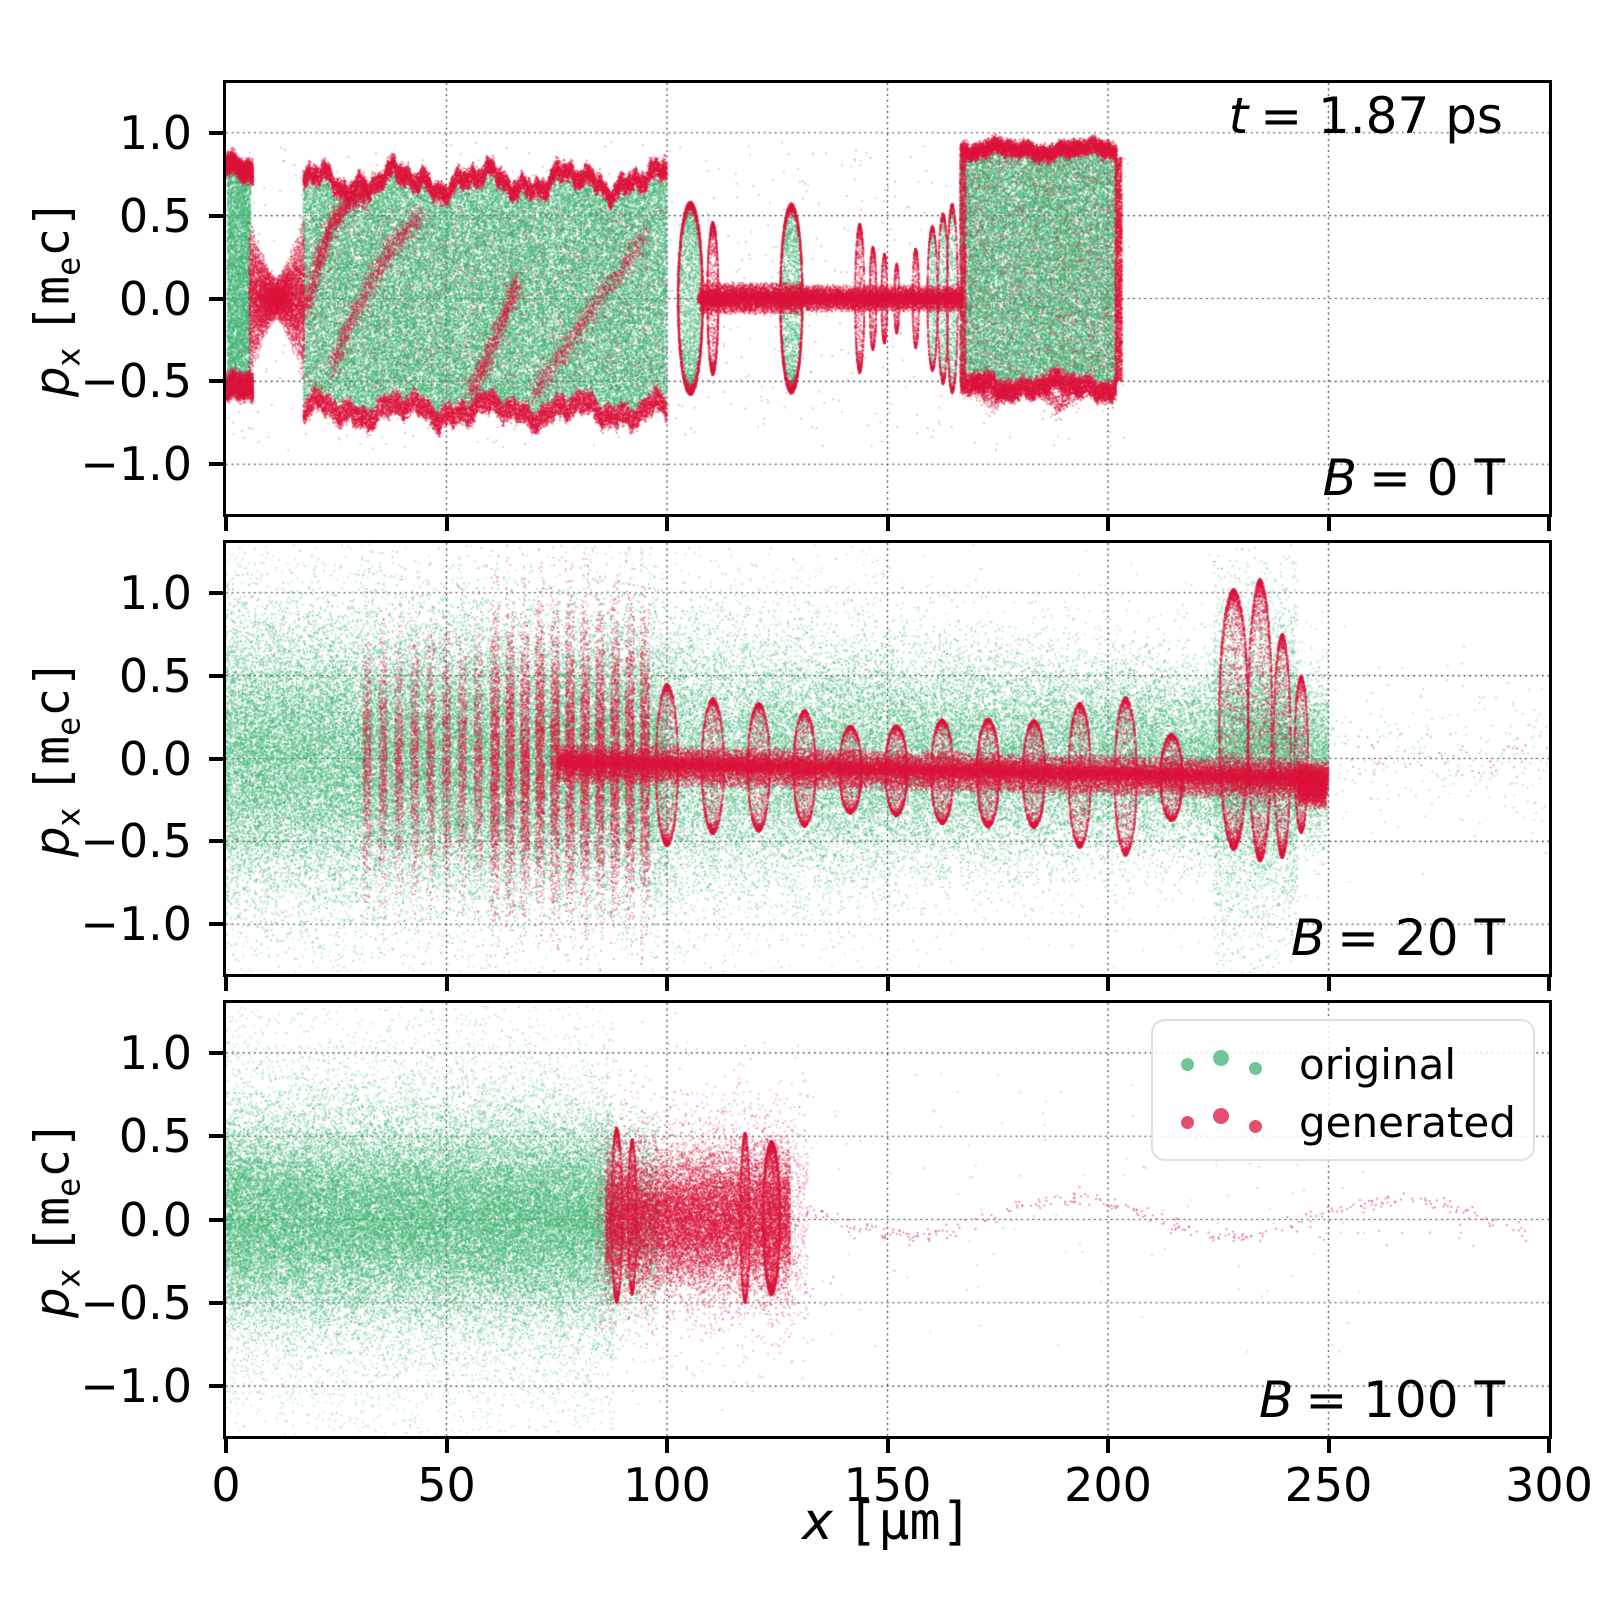 This screenshot has height=1600, width=1600. Describe the element at coordinates (1328, 1485) in the screenshot. I see `x-tick-label: 250` at that location.